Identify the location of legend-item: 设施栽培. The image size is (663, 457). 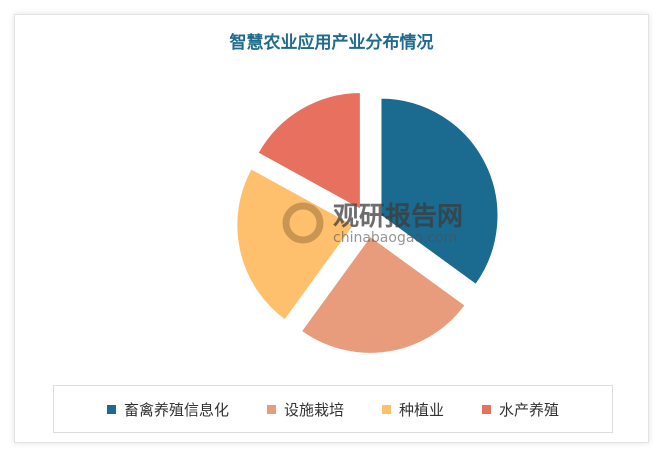
(305, 409).